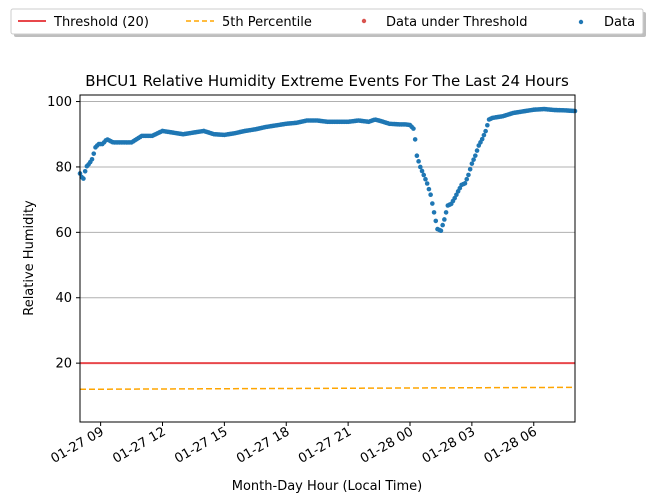  Describe the element at coordinates (581, 22) in the screenshot. I see `legend-data-swatch` at that location.